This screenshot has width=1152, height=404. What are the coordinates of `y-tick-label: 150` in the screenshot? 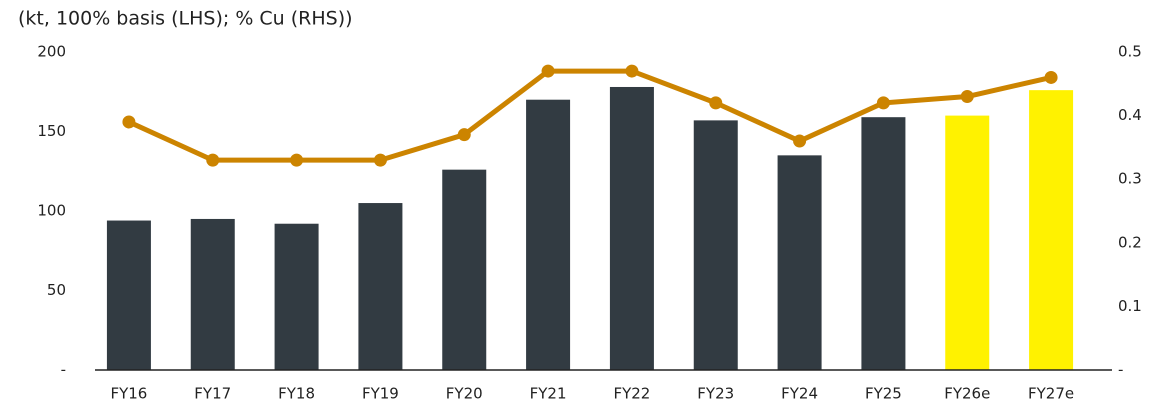 It's located at (51, 131).